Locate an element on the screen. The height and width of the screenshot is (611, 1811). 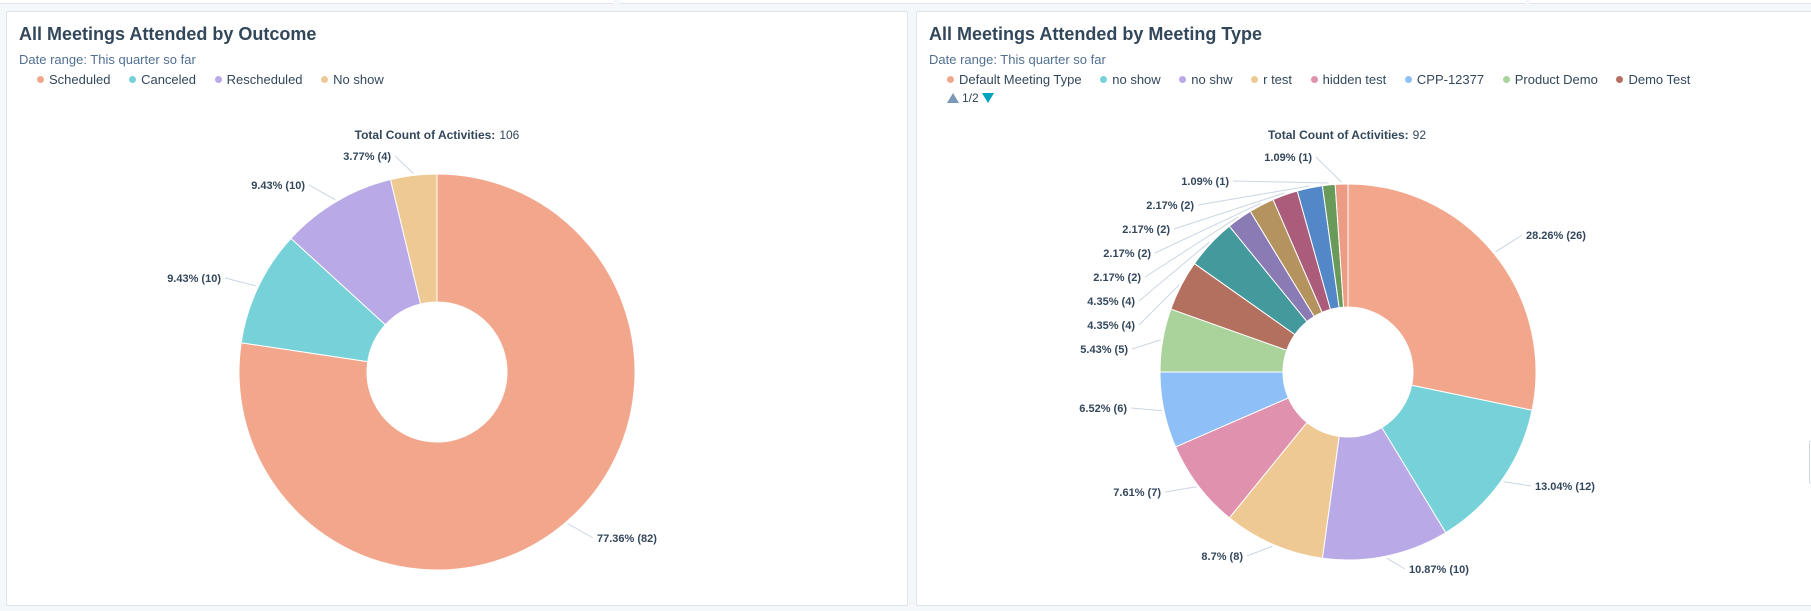
data-label: 6.52% (6) is located at coordinates (1103, 409).